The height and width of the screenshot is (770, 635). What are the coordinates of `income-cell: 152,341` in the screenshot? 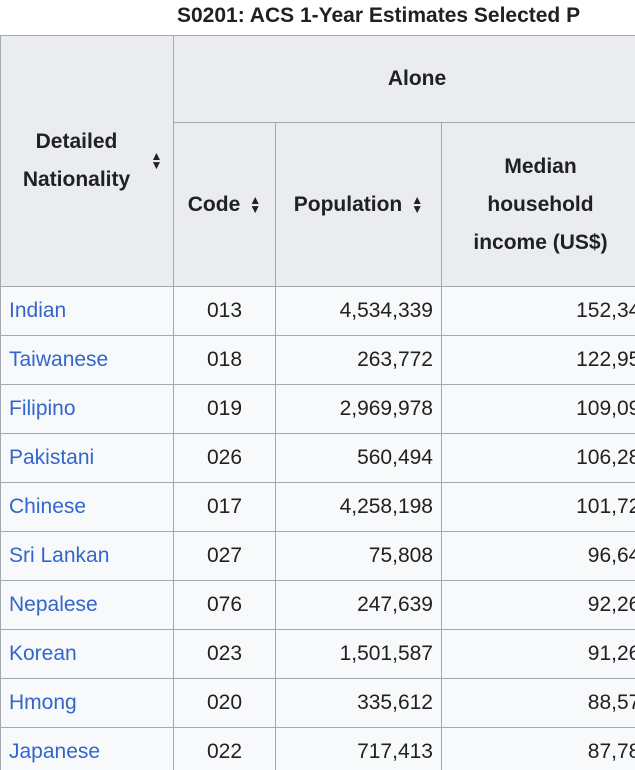 It's located at (537, 311).